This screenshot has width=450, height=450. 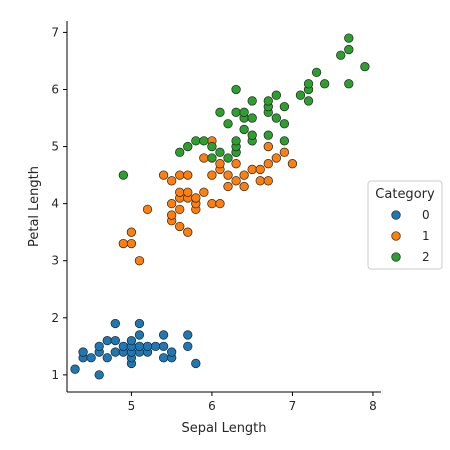 What do you see at coordinates (223, 428) in the screenshot?
I see `x-axis-label: Sepal Length` at bounding box center [223, 428].